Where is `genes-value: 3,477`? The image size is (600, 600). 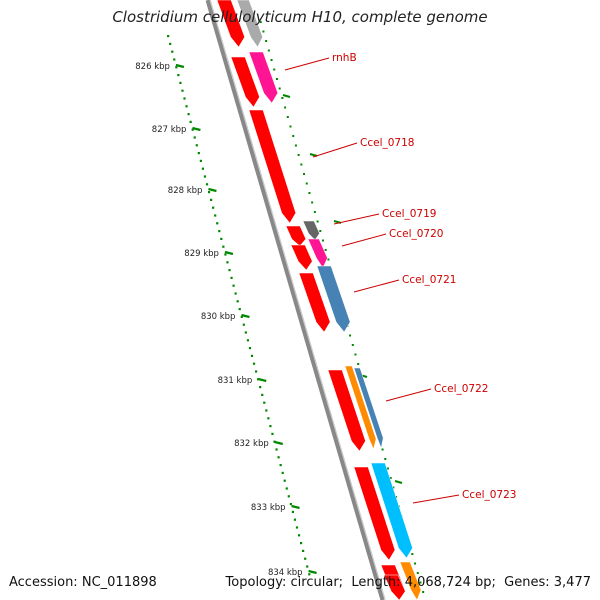 genes-value: 3,477 is located at coordinates (572, 582).